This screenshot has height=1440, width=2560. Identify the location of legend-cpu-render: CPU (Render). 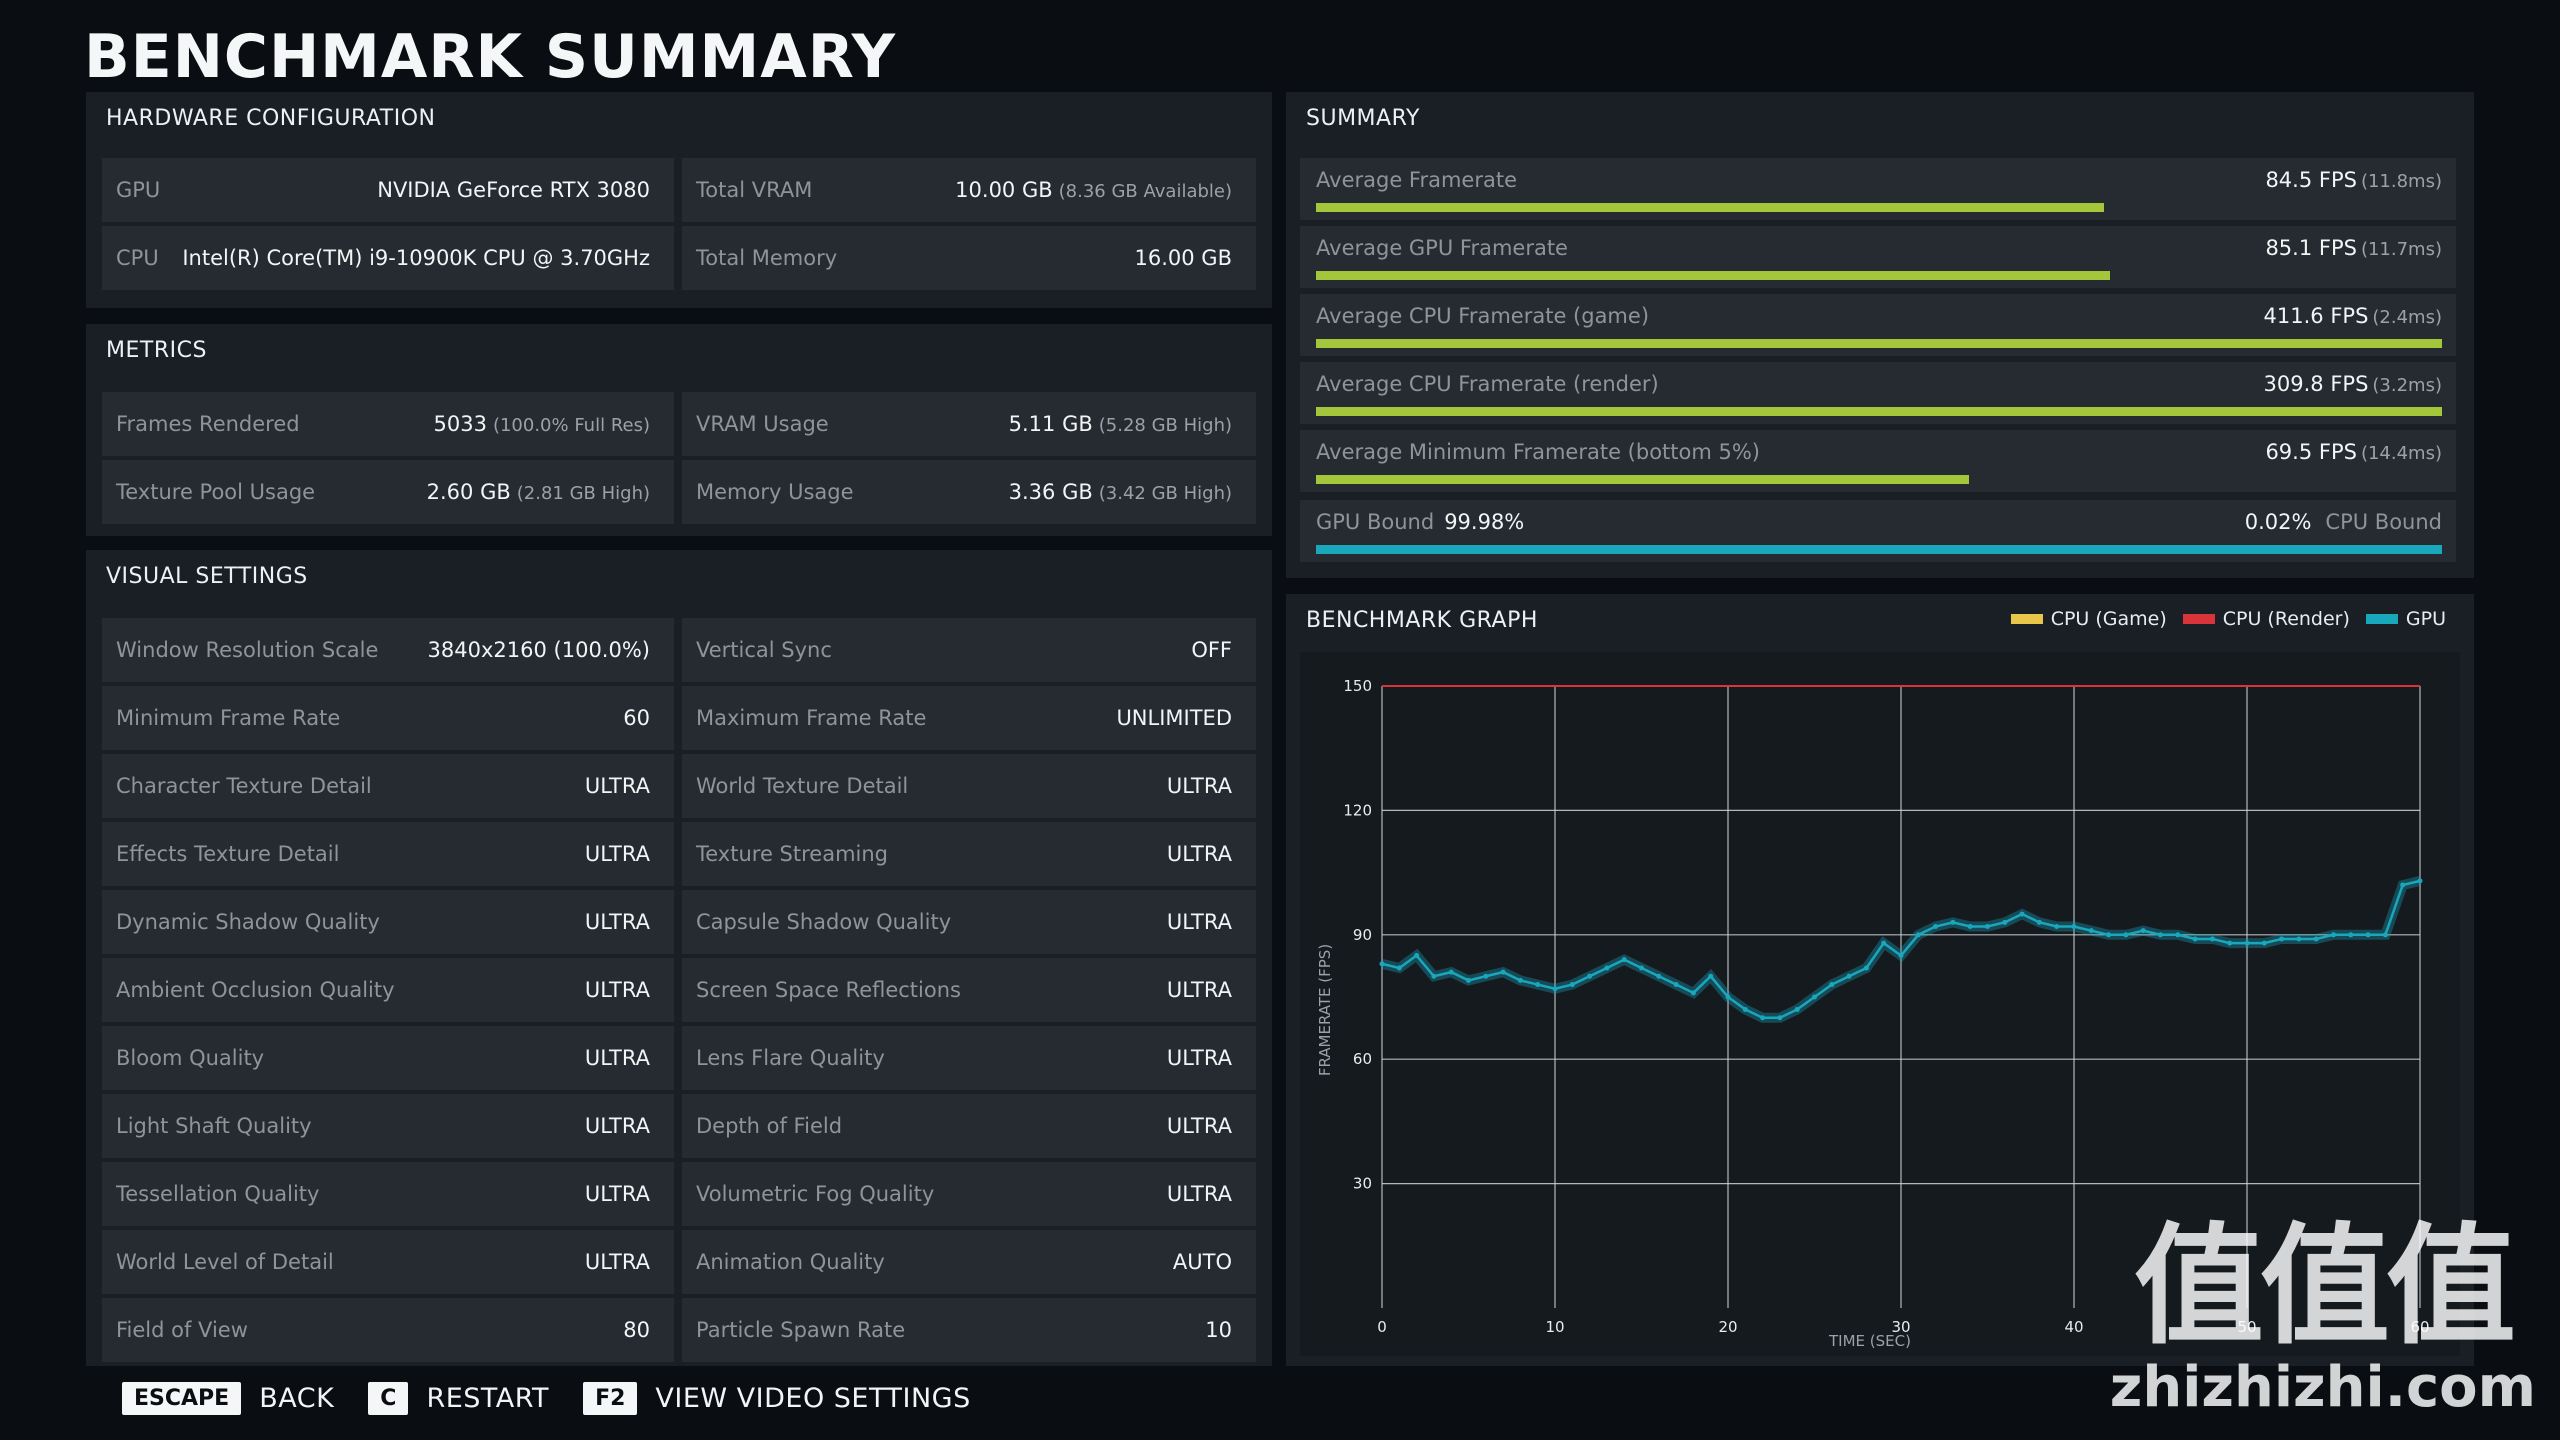
(2266, 619).